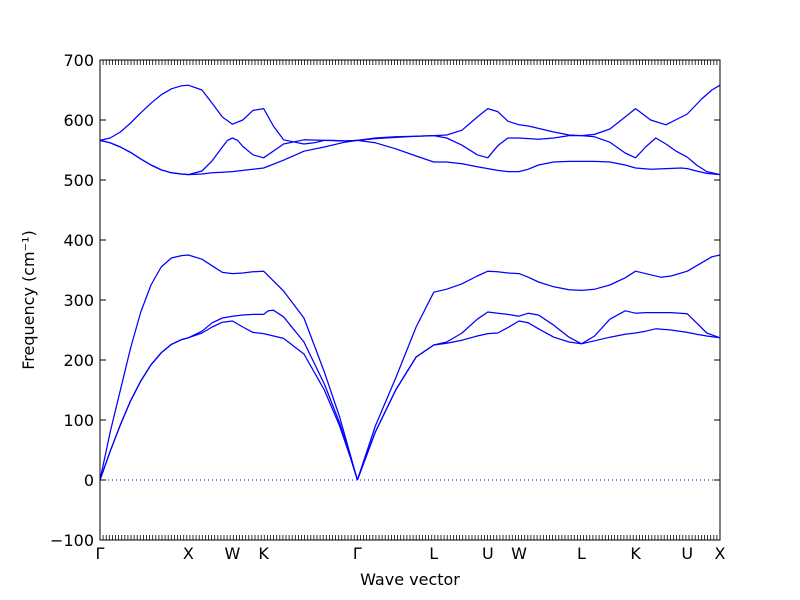 Image resolution: width=800 pixels, height=600 pixels. I want to click on y-tick-label: 500, so click(78, 180).